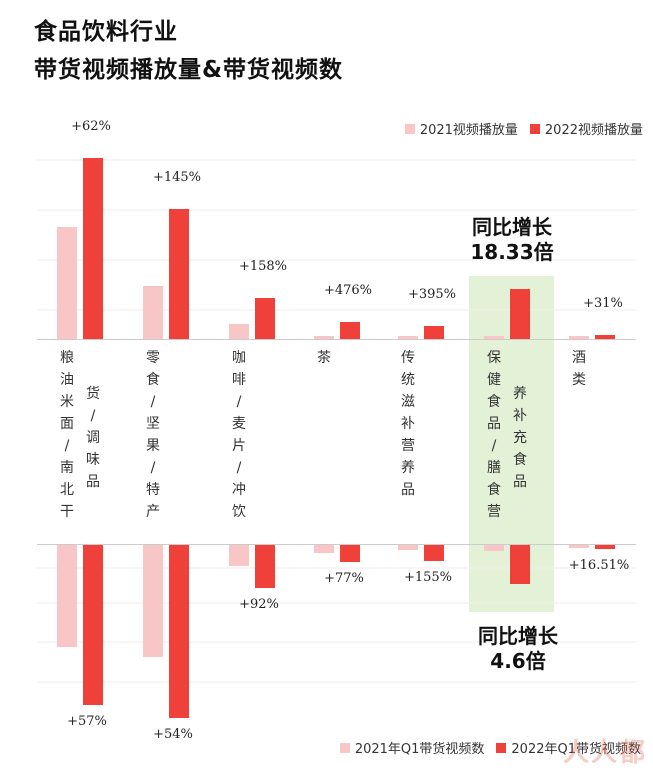 This screenshot has width=653, height=773. Describe the element at coordinates (408, 380) in the screenshot. I see `category-label-4-0-1: 统` at that location.